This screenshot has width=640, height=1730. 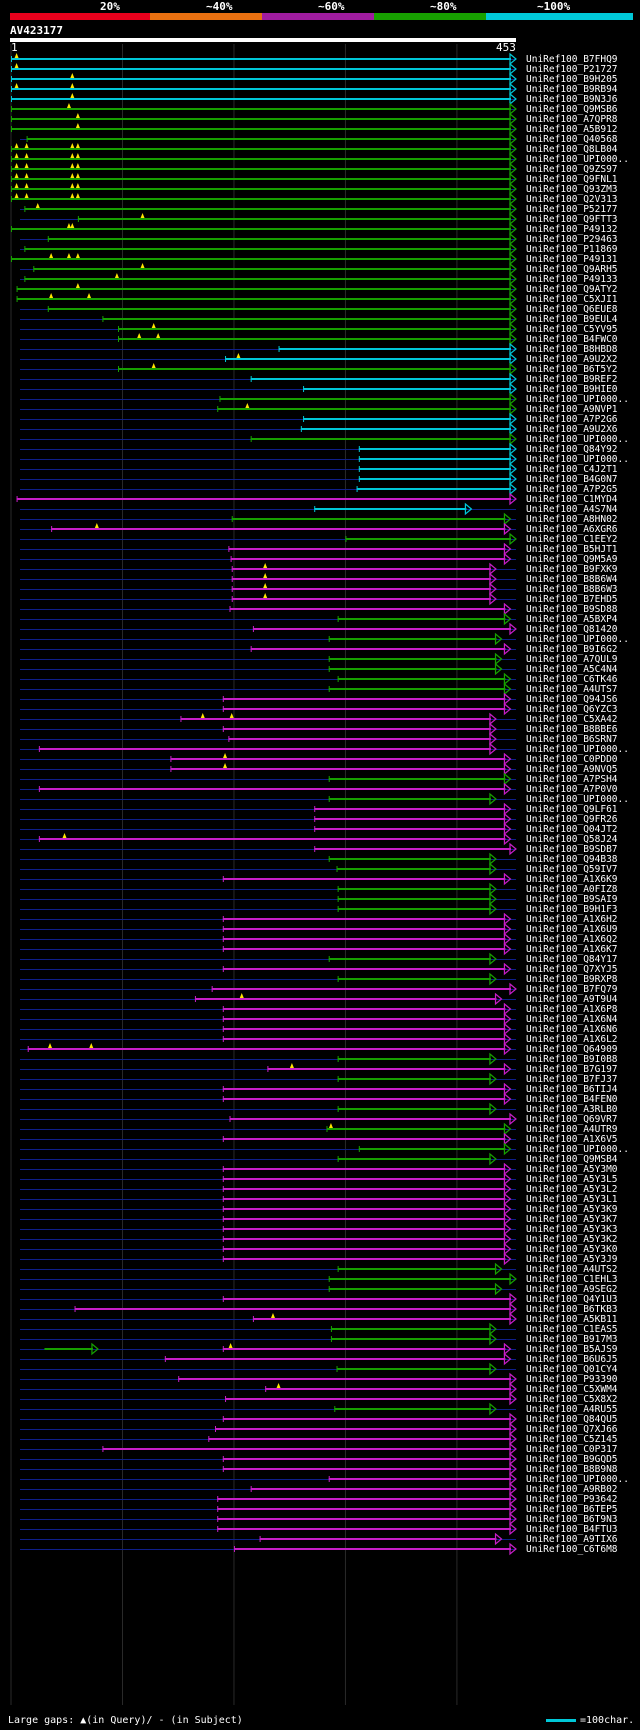 I want to click on hit-label-link: UniRef100_A4UTS2, so click(x=572, y=1269).